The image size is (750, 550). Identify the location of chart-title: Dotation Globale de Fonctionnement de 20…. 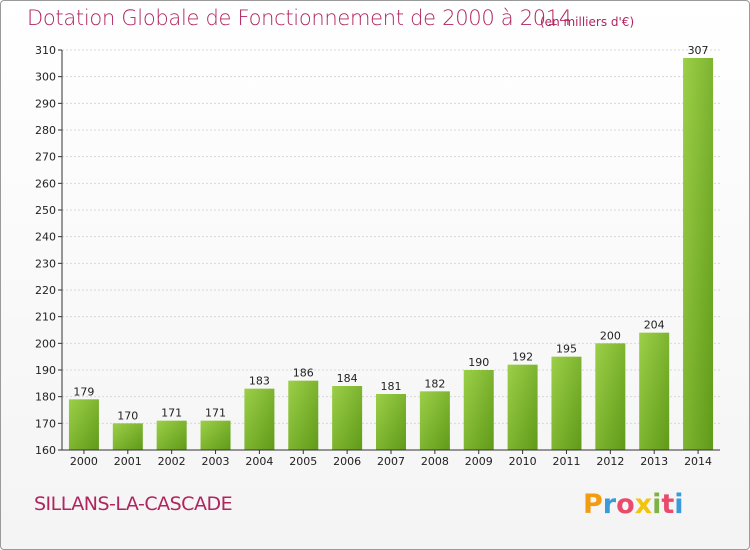
(299, 18).